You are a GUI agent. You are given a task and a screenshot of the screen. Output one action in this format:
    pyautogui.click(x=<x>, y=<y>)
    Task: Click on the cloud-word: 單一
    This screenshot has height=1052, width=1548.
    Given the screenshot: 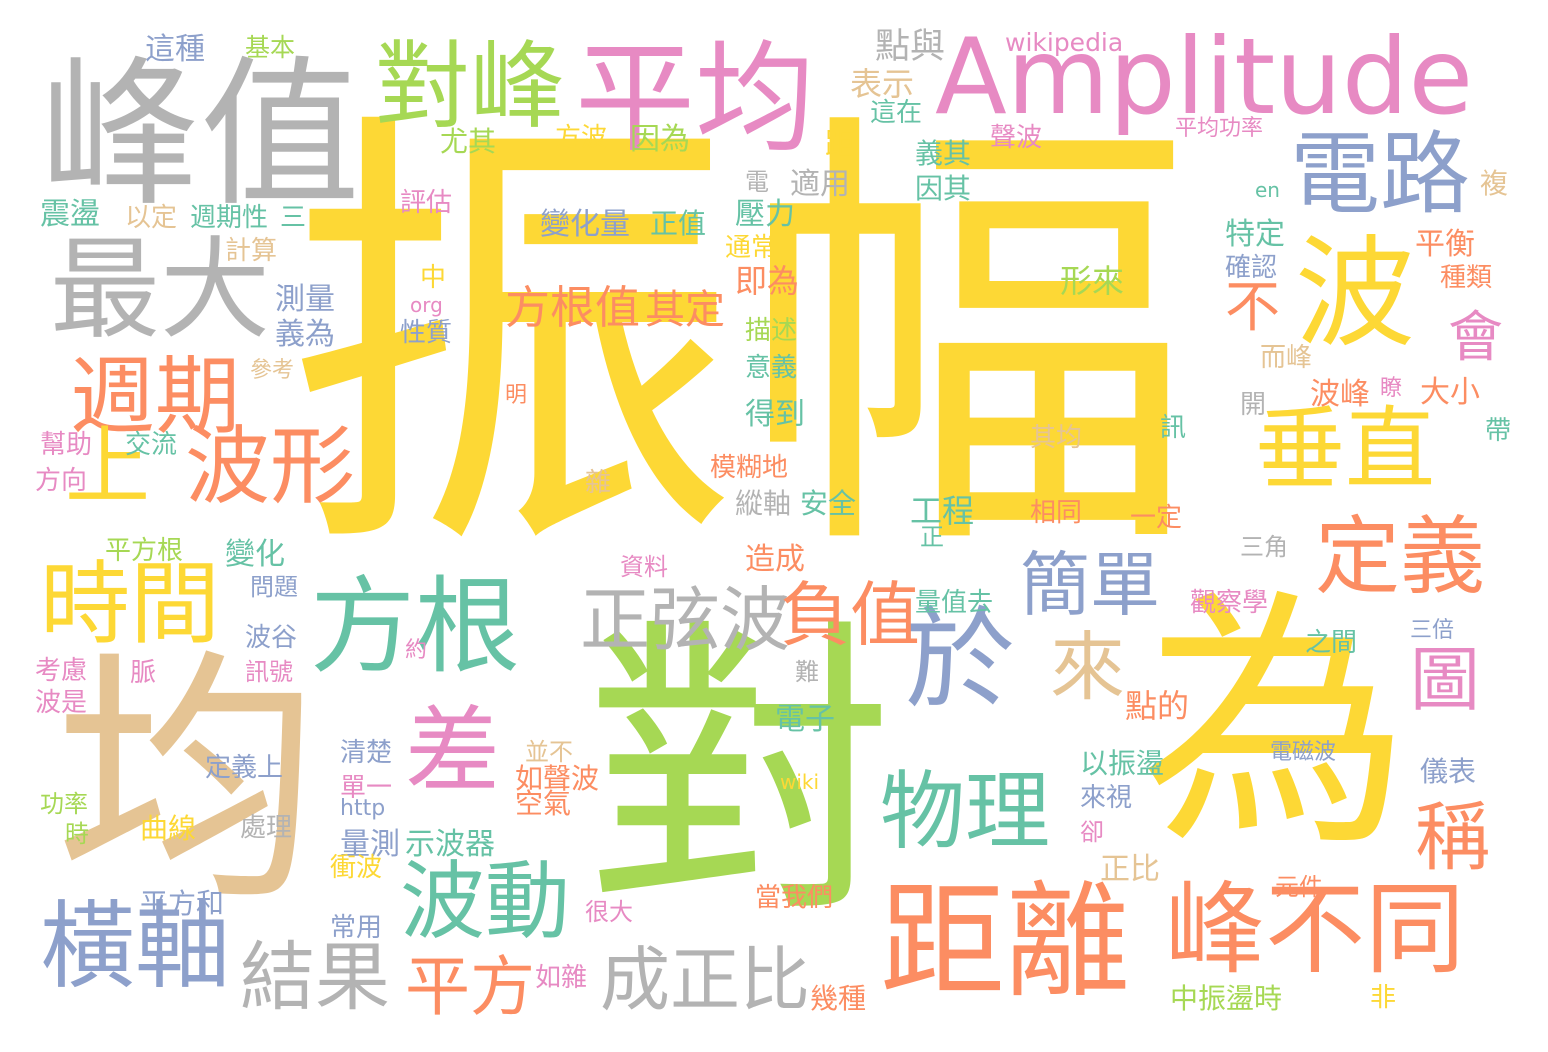 What is the action you would take?
    pyautogui.click(x=366, y=788)
    